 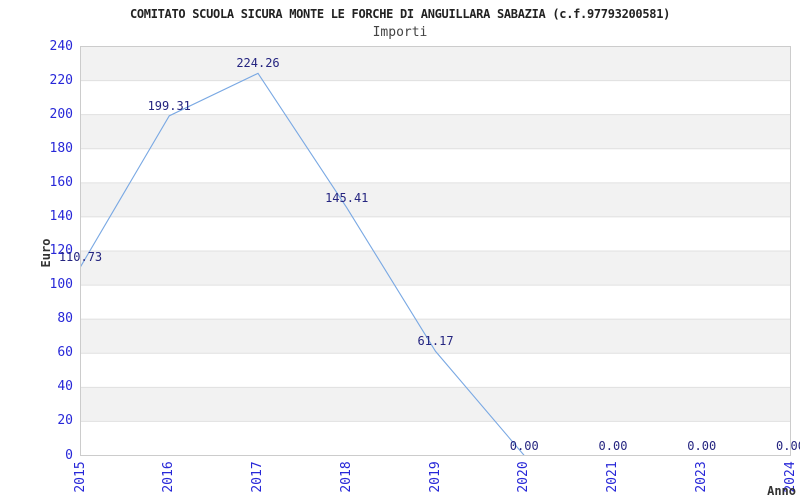 What do you see at coordinates (80, 256) in the screenshot?
I see `data-label: 110.73` at bounding box center [80, 256].